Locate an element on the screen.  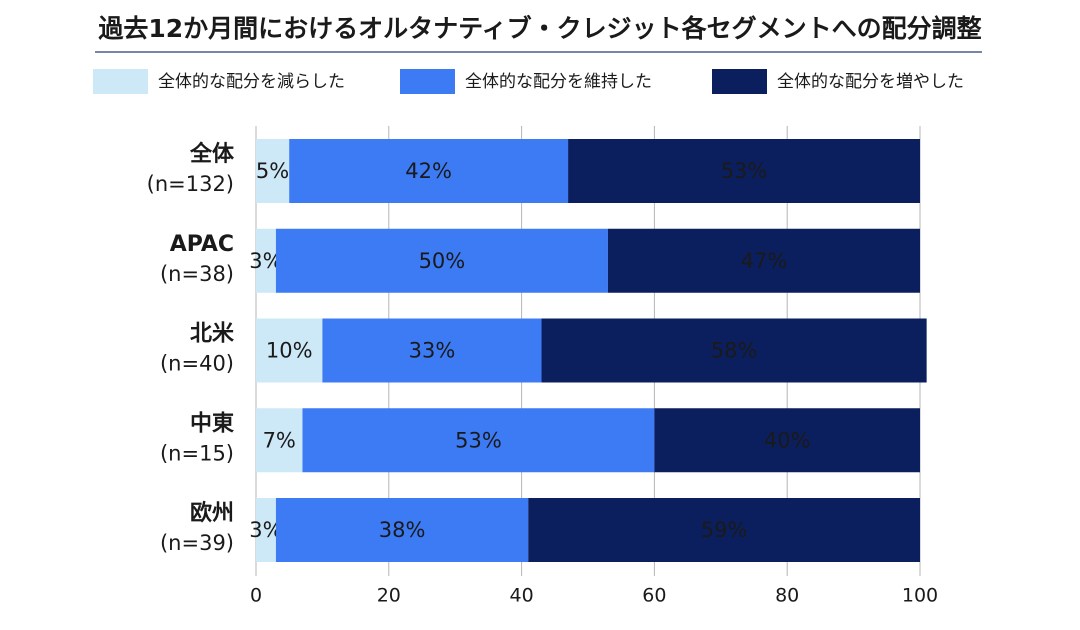
x-tick-label: 40 is located at coordinates (522, 596).